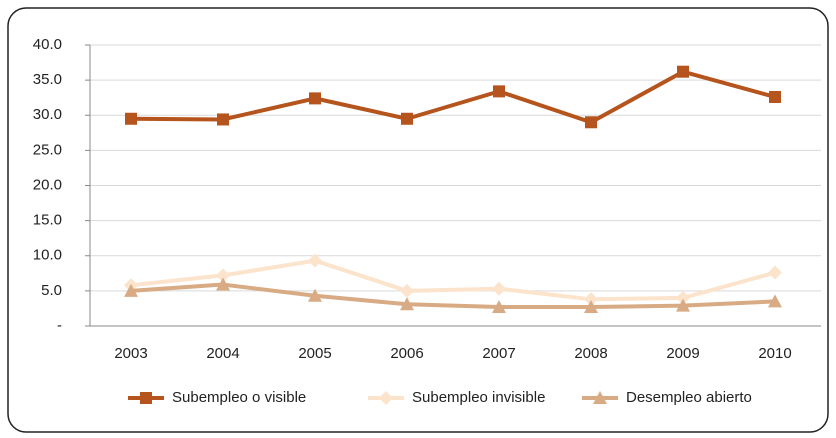 The image size is (836, 438). What do you see at coordinates (478, 397) in the screenshot?
I see `legend-label: Subempleo invisible` at bounding box center [478, 397].